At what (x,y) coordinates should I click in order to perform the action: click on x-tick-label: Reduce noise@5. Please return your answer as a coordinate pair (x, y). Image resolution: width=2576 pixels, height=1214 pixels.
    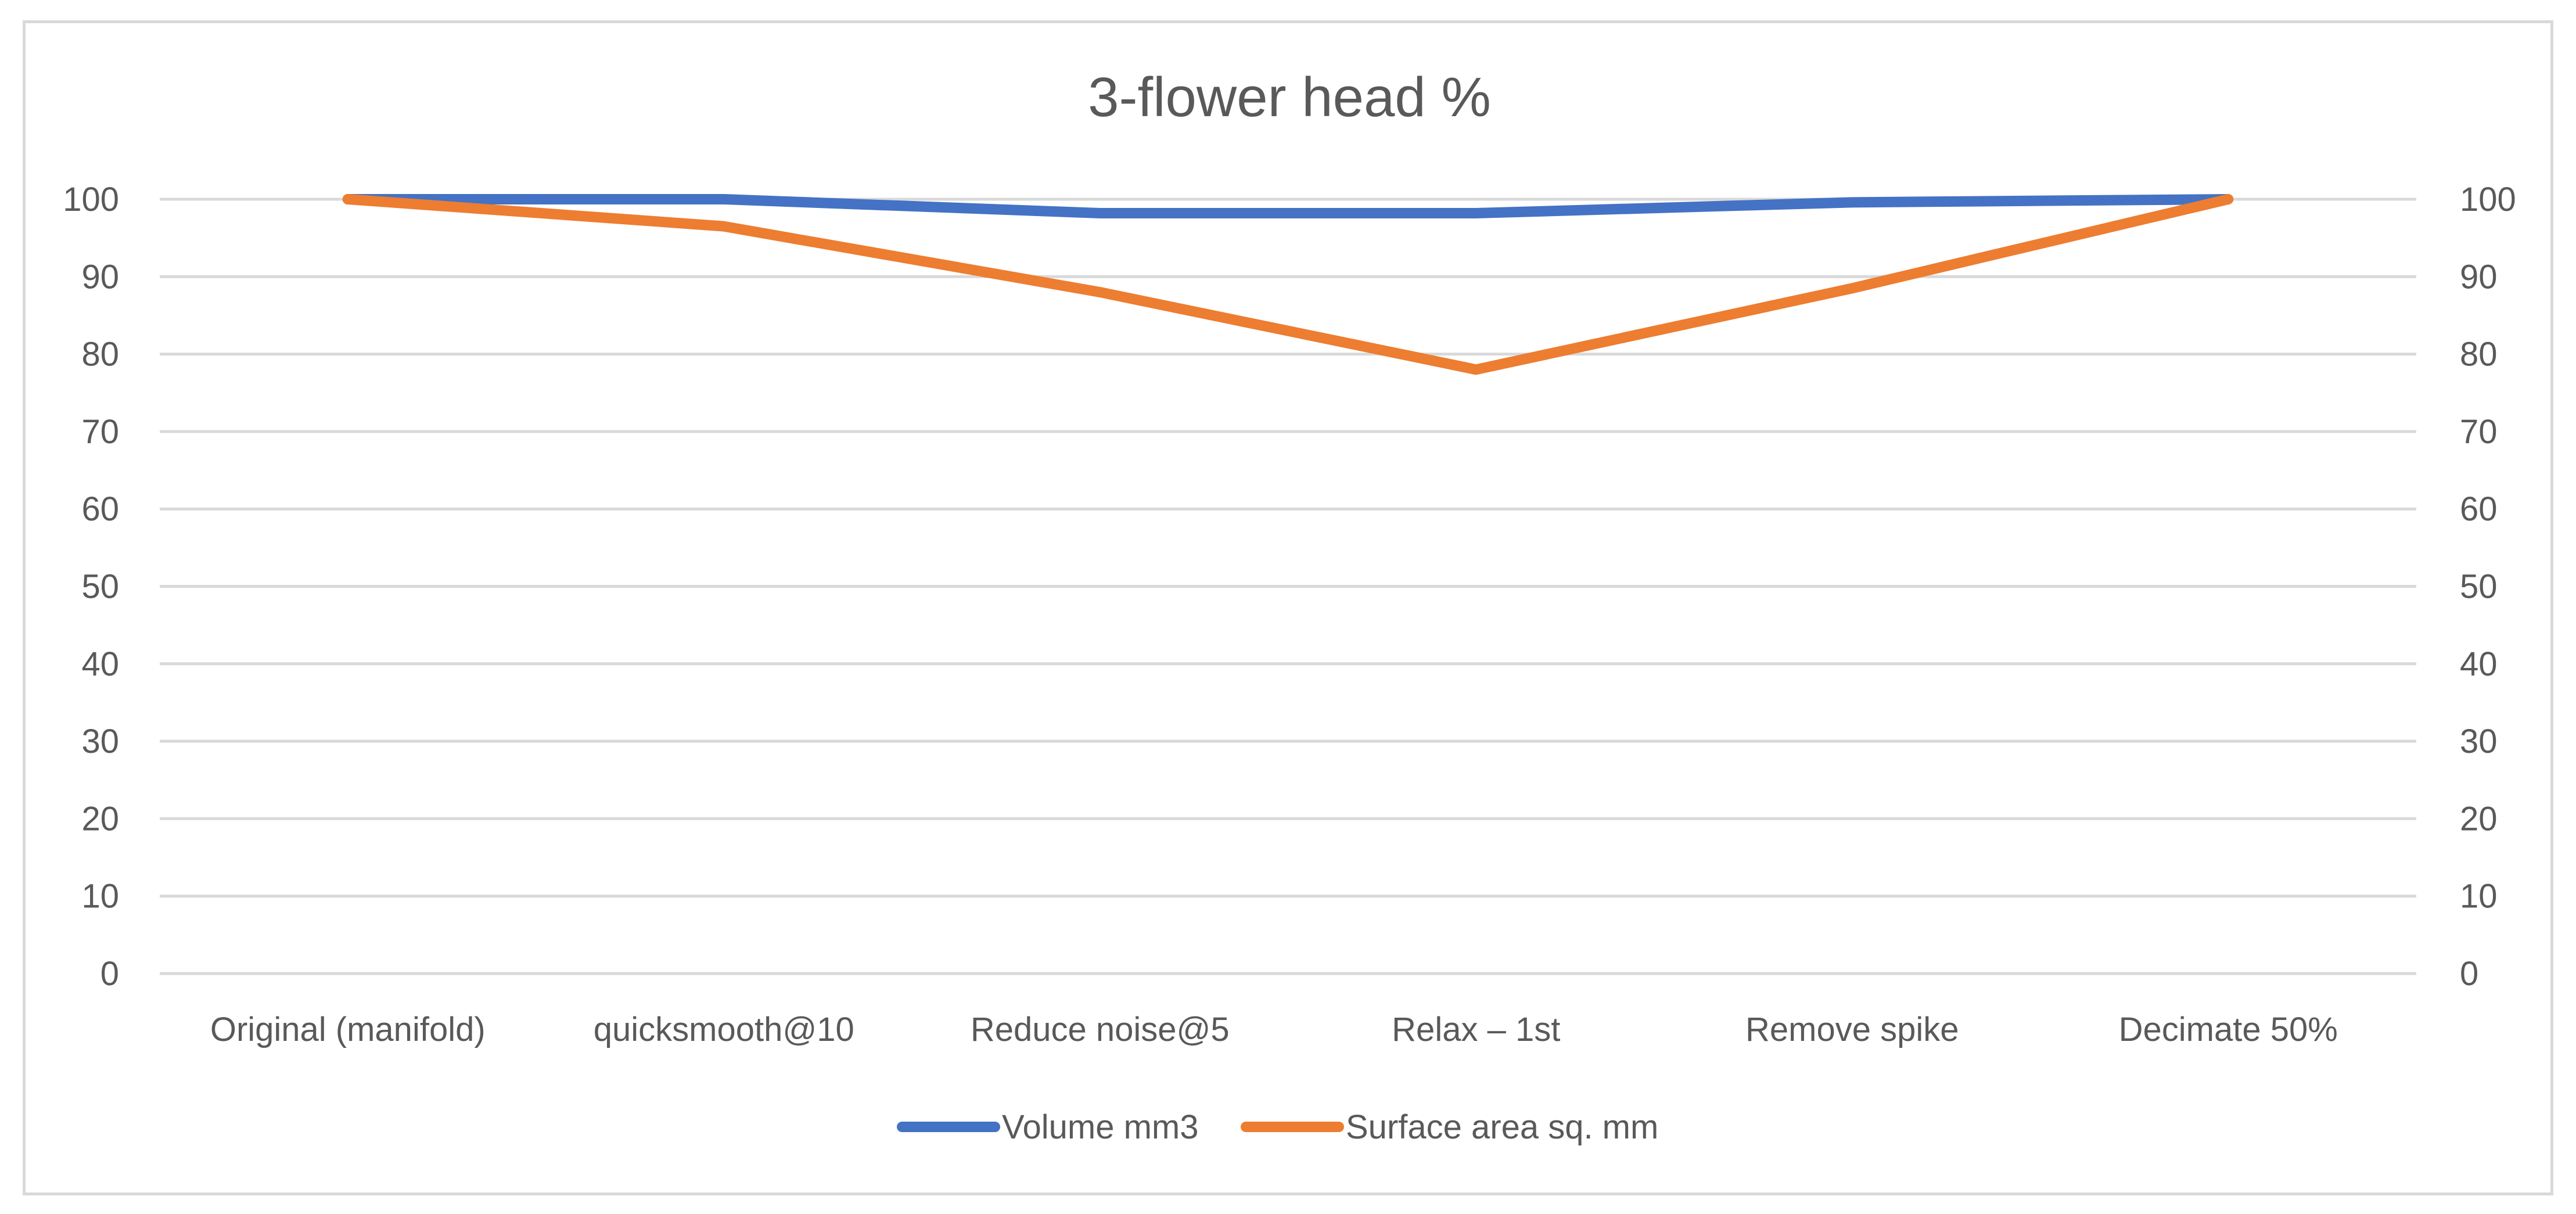
    Looking at the image, I should click on (1100, 1029).